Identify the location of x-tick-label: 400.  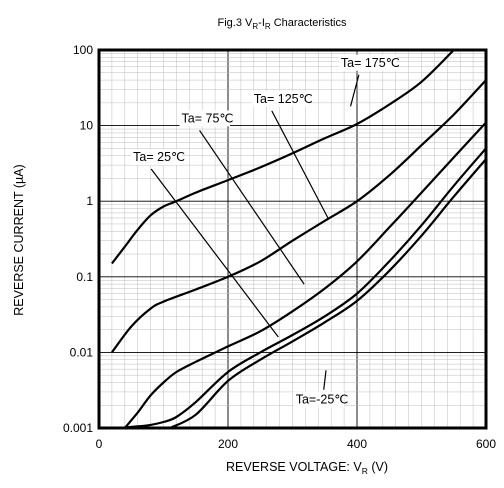
(357, 444).